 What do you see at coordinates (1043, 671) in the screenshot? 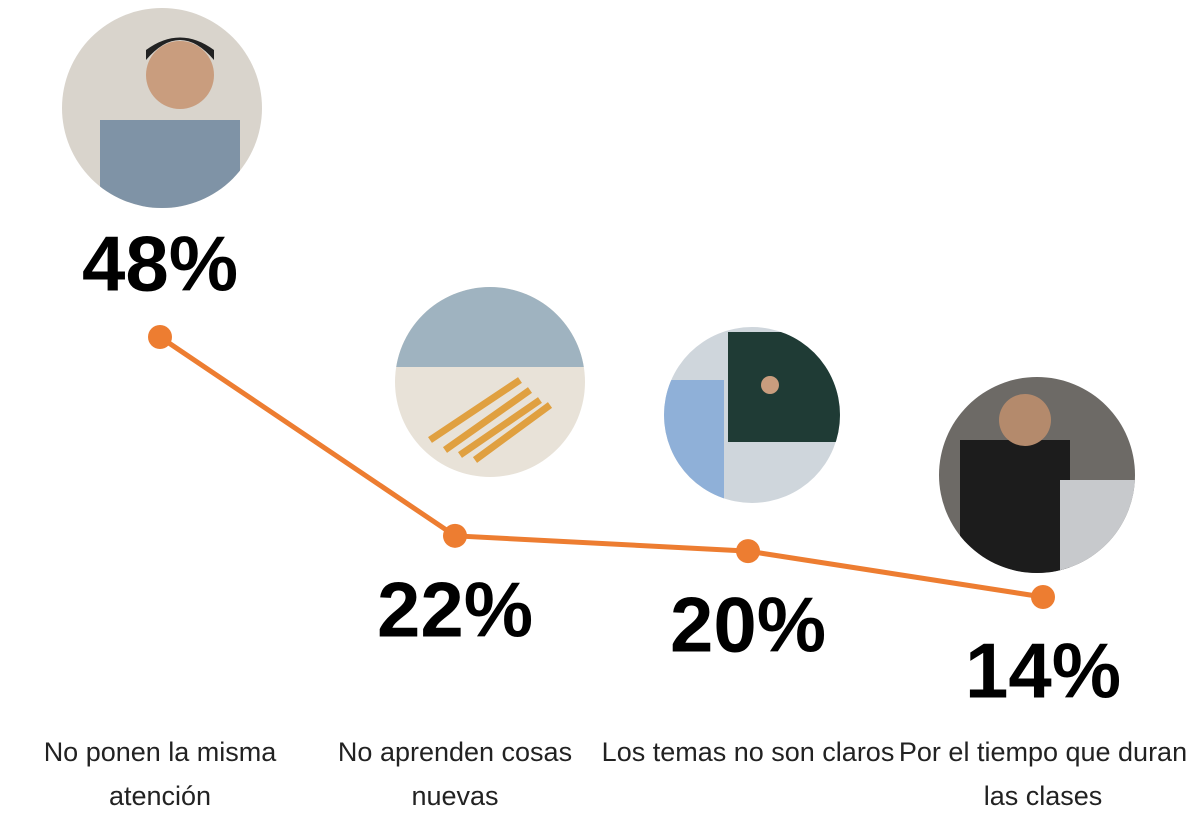
I see `value-label: 14%` at bounding box center [1043, 671].